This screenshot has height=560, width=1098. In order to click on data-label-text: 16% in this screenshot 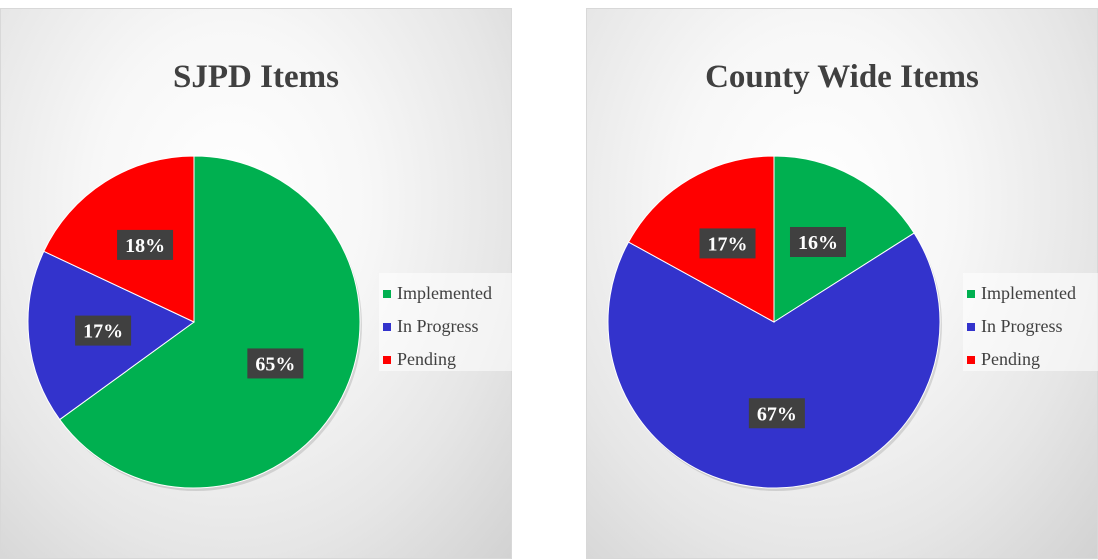, I will do `click(818, 243)`.